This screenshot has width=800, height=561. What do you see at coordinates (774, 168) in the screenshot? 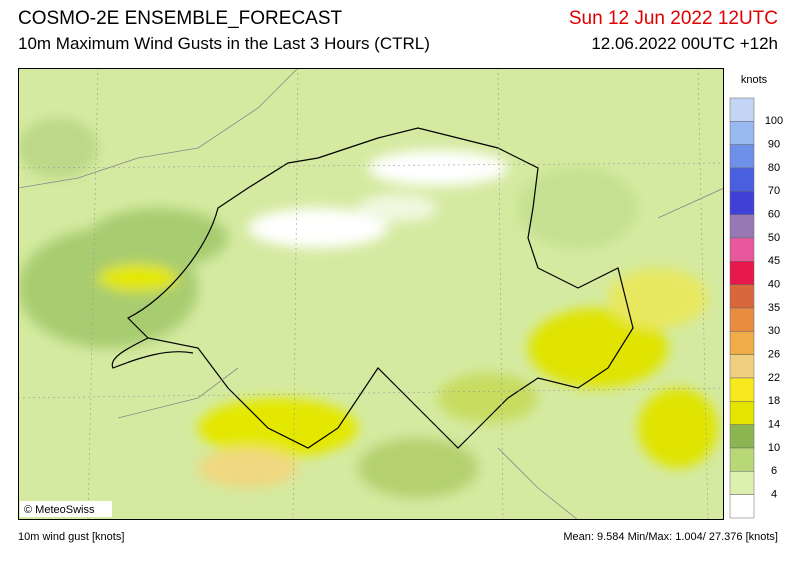
I see `legend-label: 80` at bounding box center [774, 168].